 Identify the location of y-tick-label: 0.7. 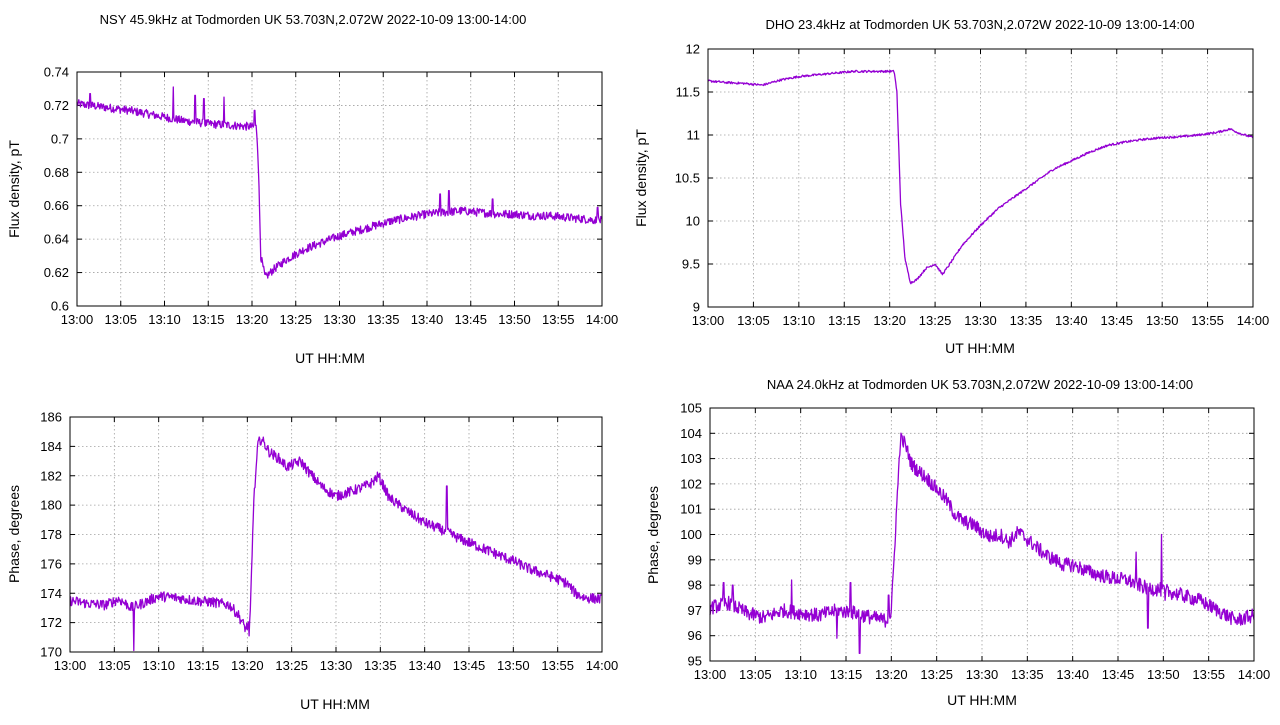
(60, 138).